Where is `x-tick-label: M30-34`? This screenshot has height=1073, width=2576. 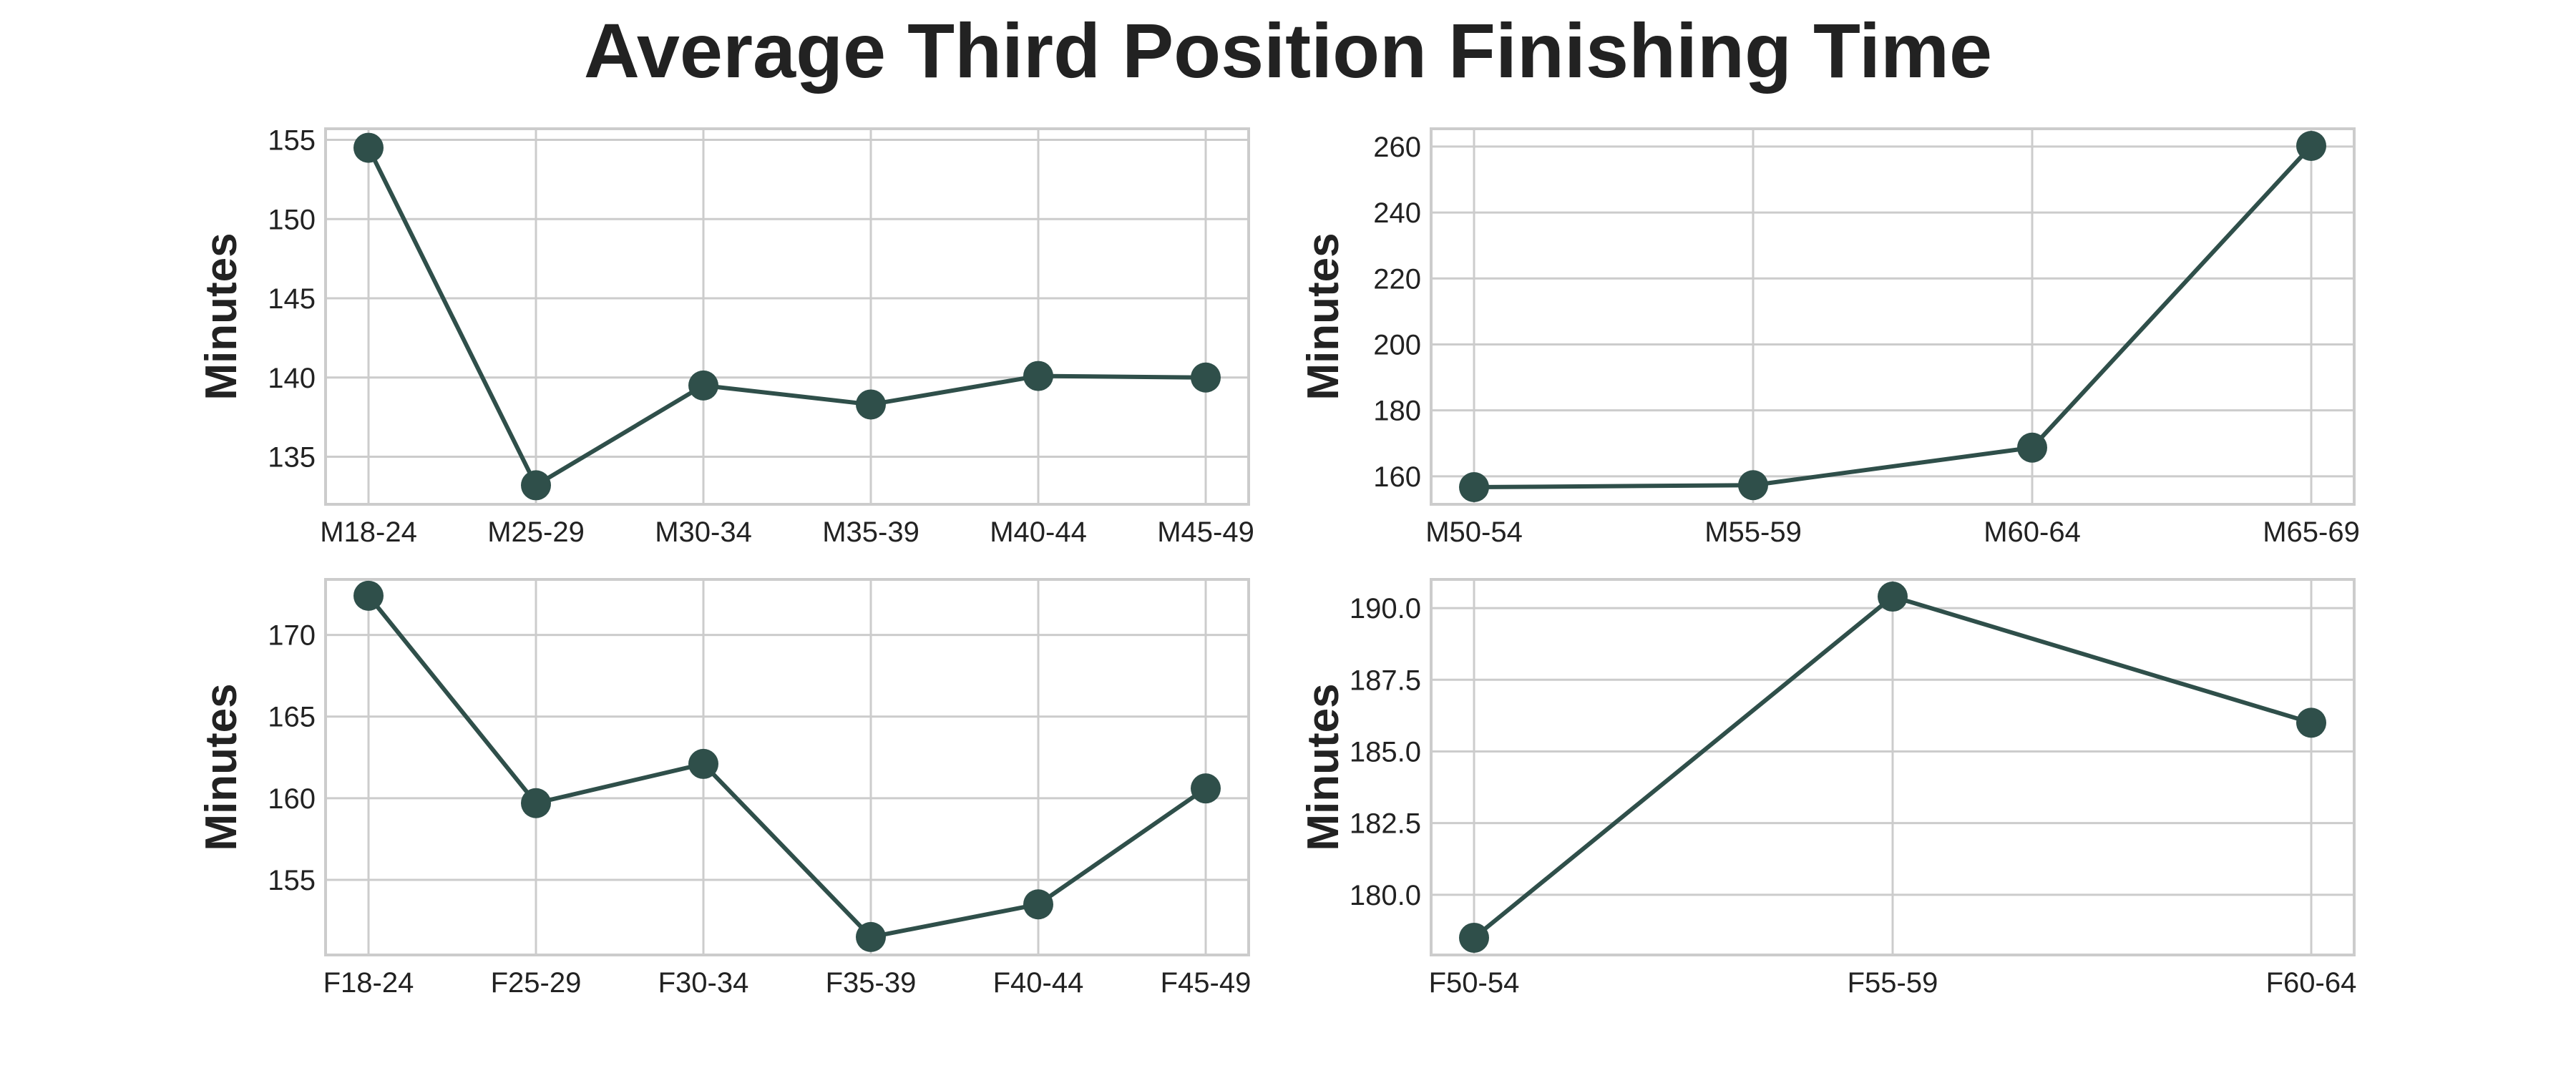
x-tick-label: M30-34 is located at coordinates (703, 532).